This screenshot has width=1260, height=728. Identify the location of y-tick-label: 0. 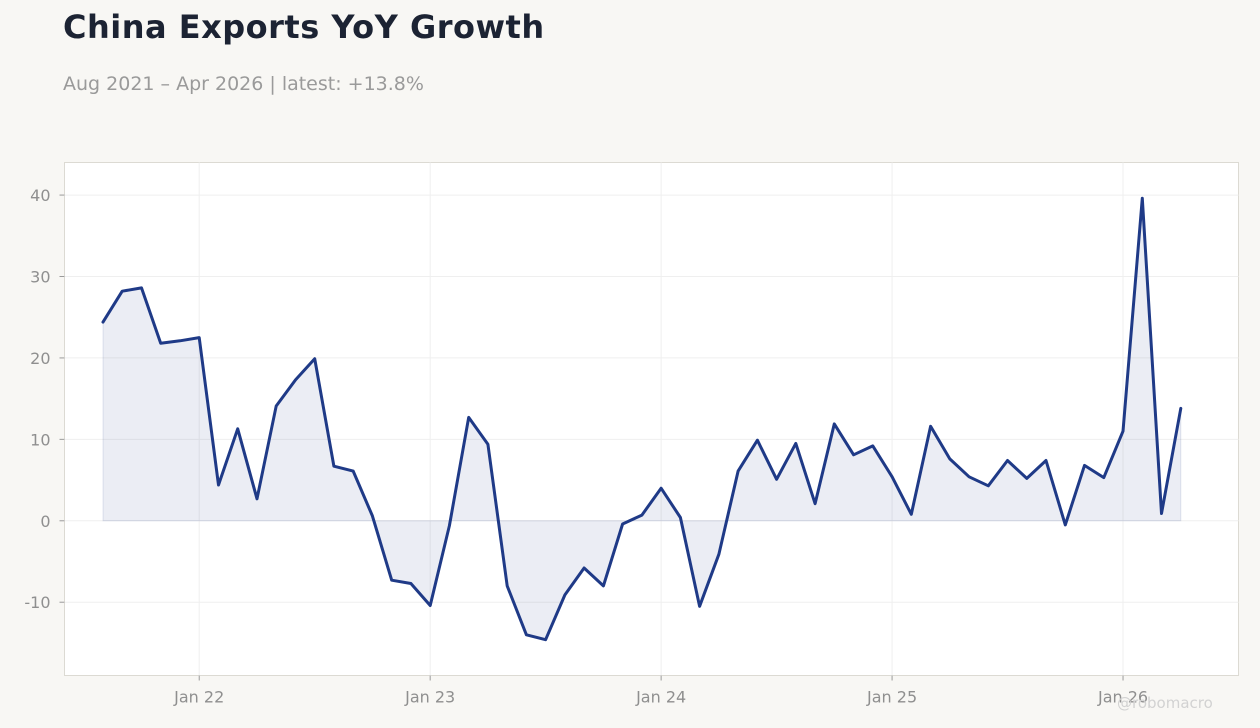
(45, 521).